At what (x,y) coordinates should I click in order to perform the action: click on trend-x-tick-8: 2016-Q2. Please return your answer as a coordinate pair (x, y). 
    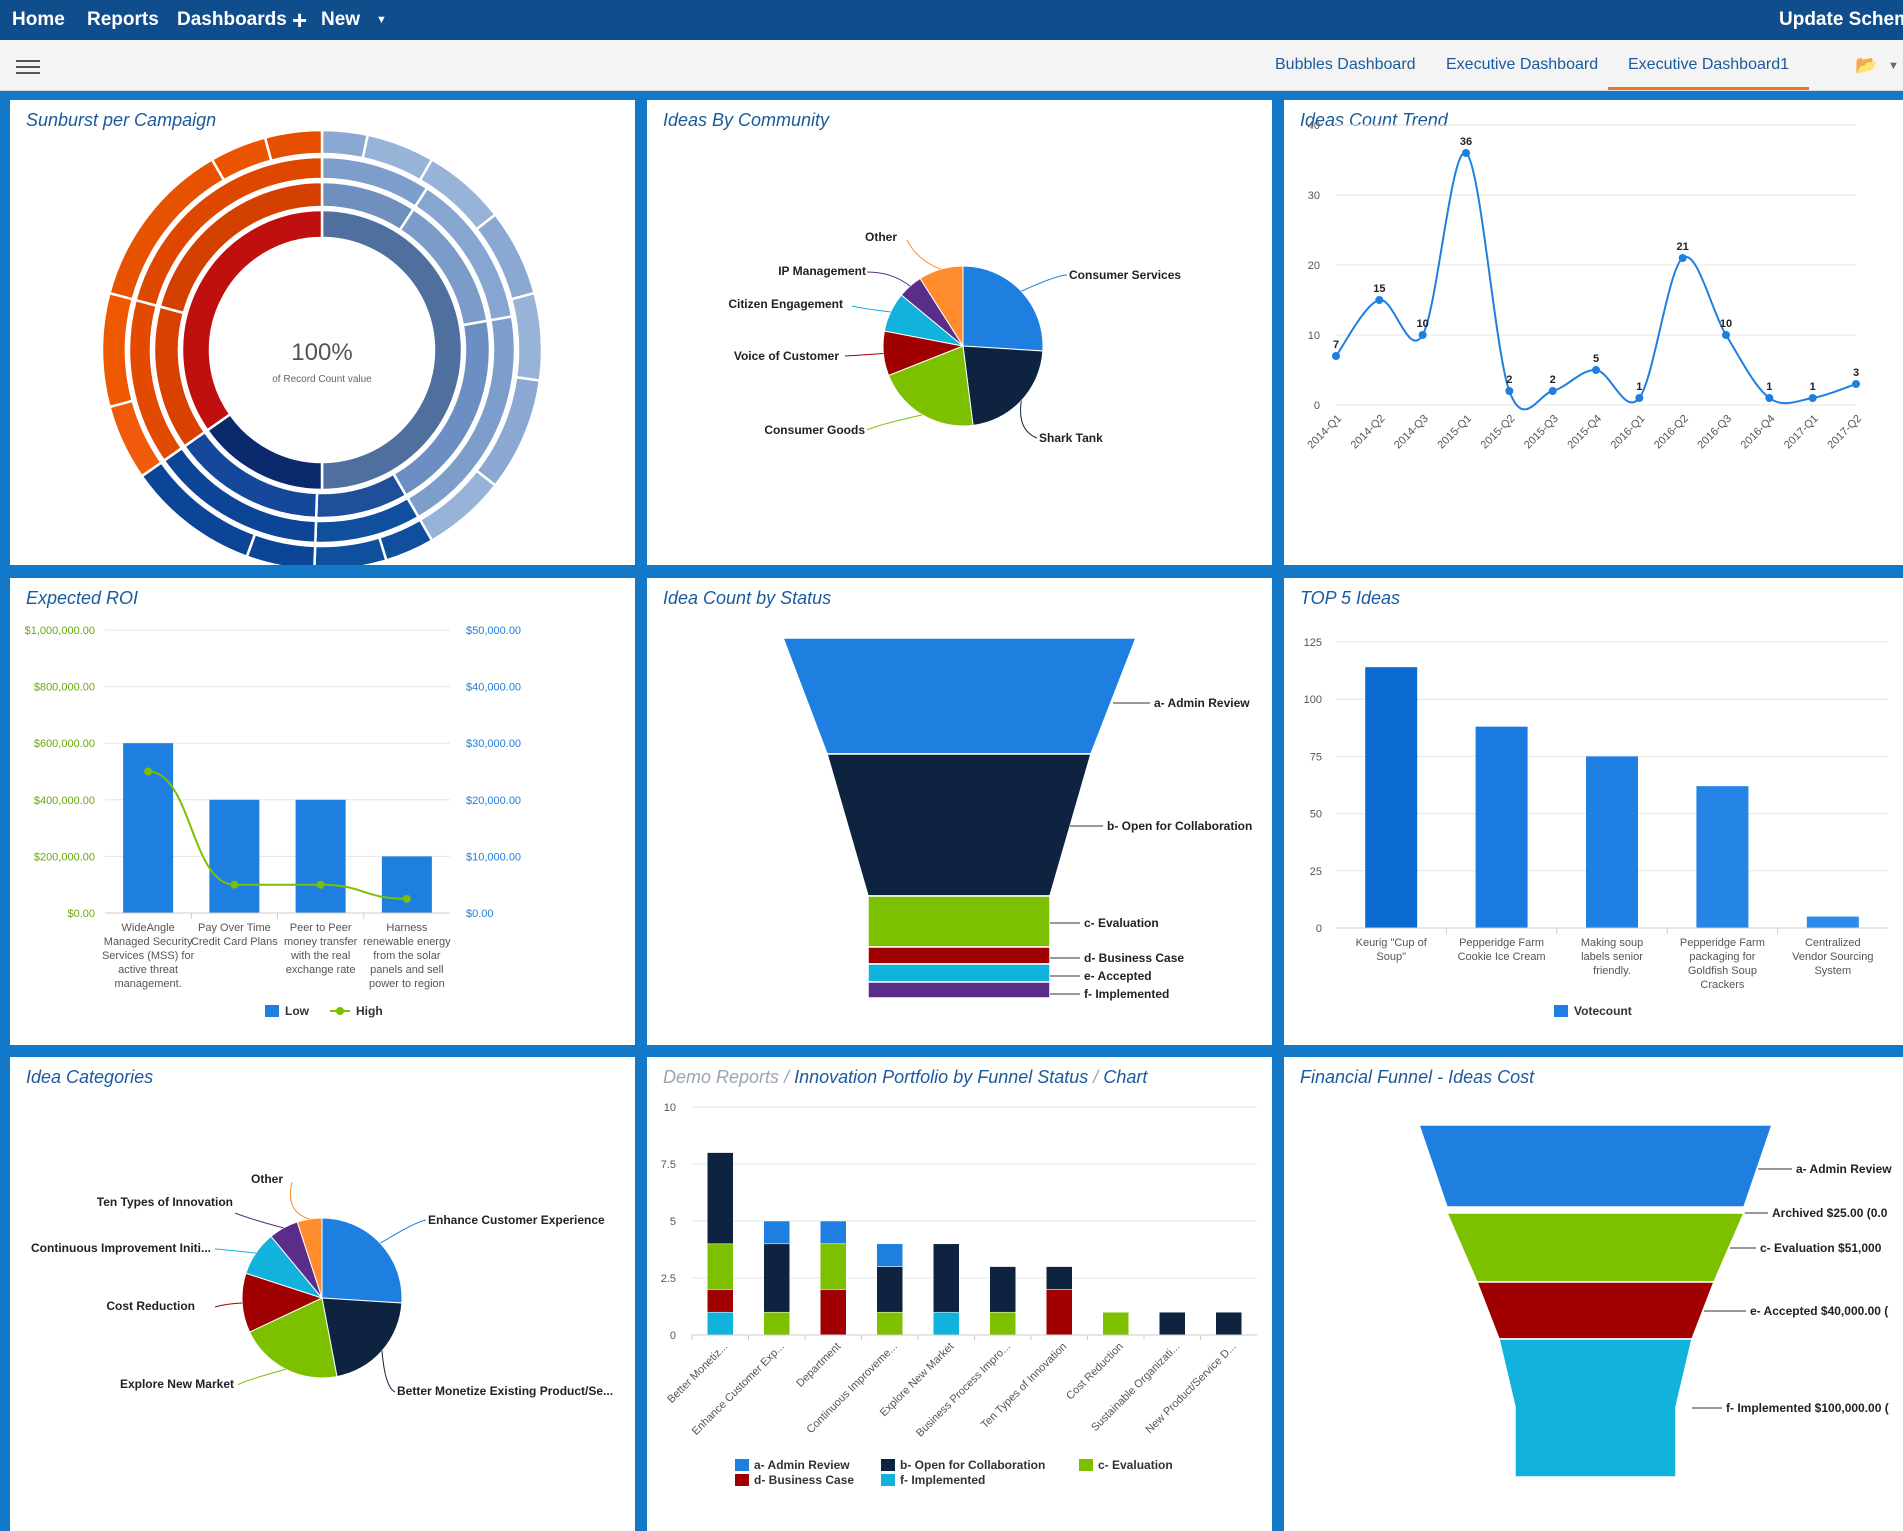
    Looking at the image, I should click on (1671, 432).